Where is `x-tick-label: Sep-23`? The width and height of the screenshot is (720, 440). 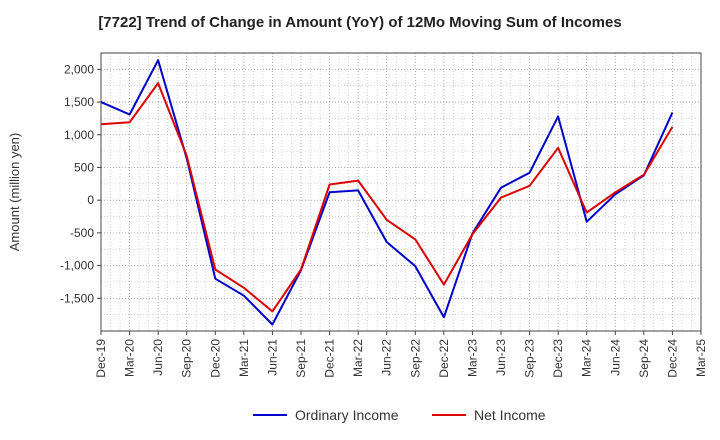 x-tick-label: Sep-23 is located at coordinates (530, 358).